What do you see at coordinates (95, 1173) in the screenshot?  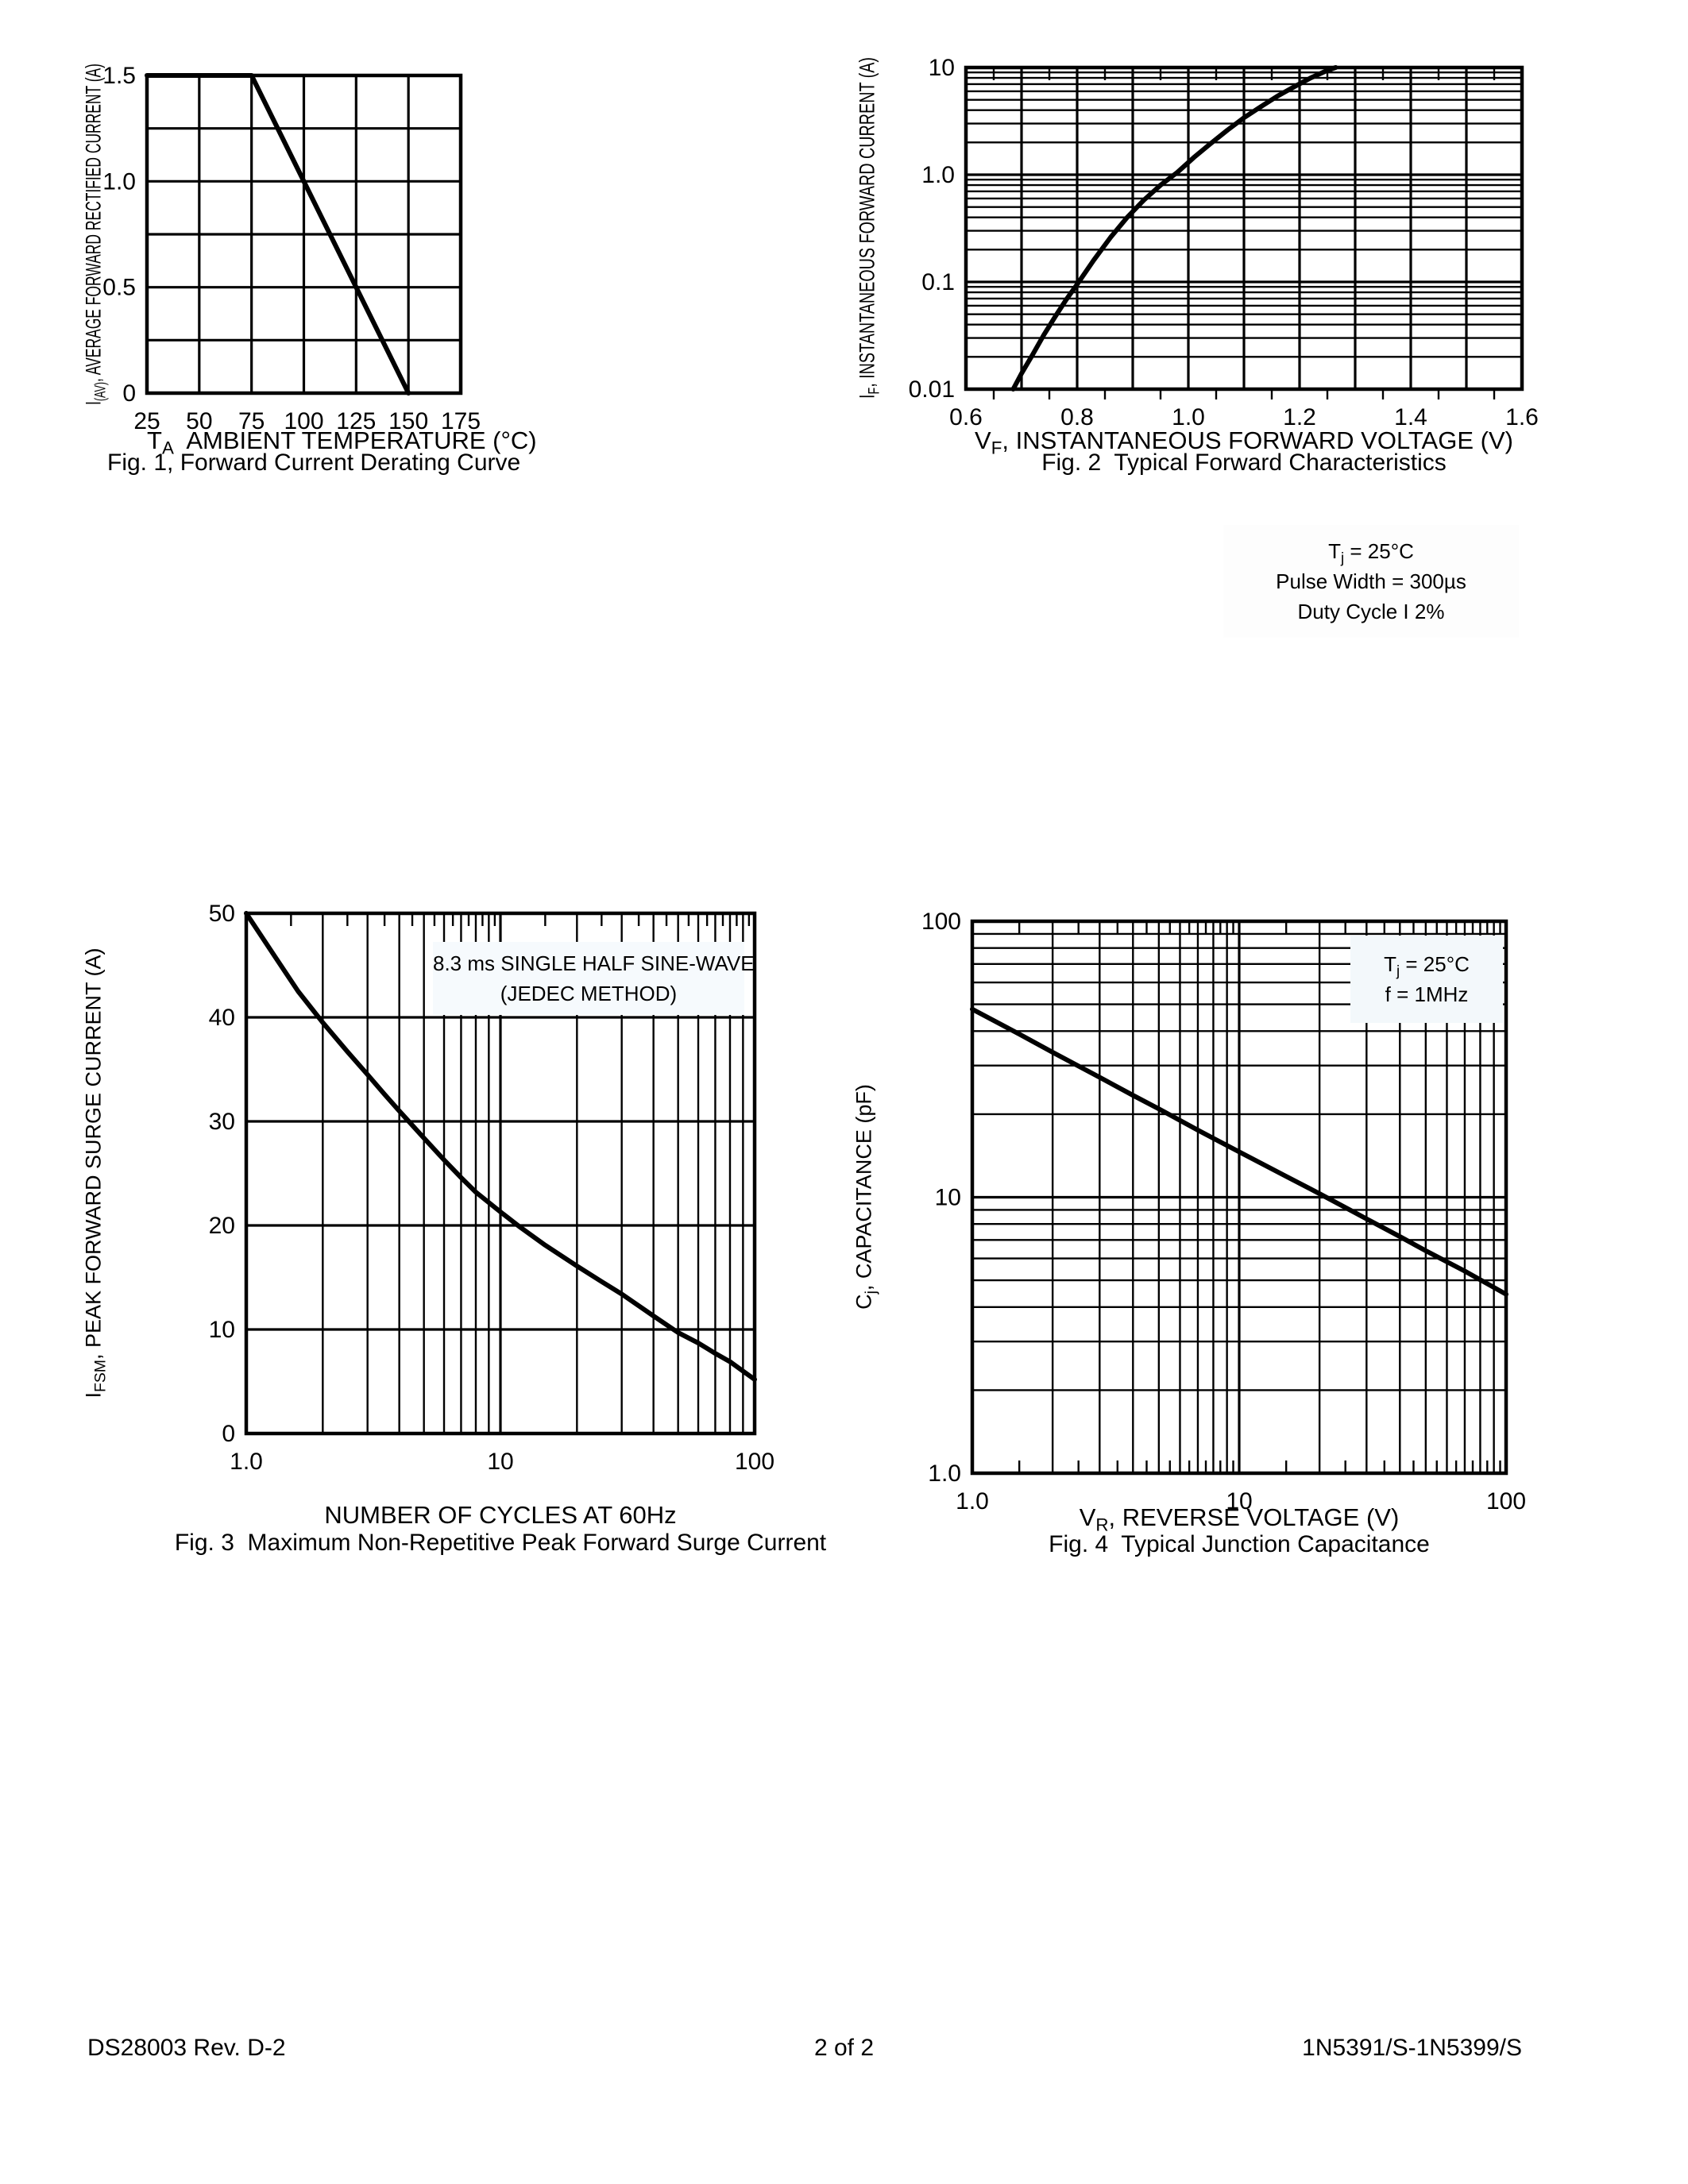 I see `fig3-y-axis-label: IFSM, PEAK FORWARD SURGE CURRENT (A)` at bounding box center [95, 1173].